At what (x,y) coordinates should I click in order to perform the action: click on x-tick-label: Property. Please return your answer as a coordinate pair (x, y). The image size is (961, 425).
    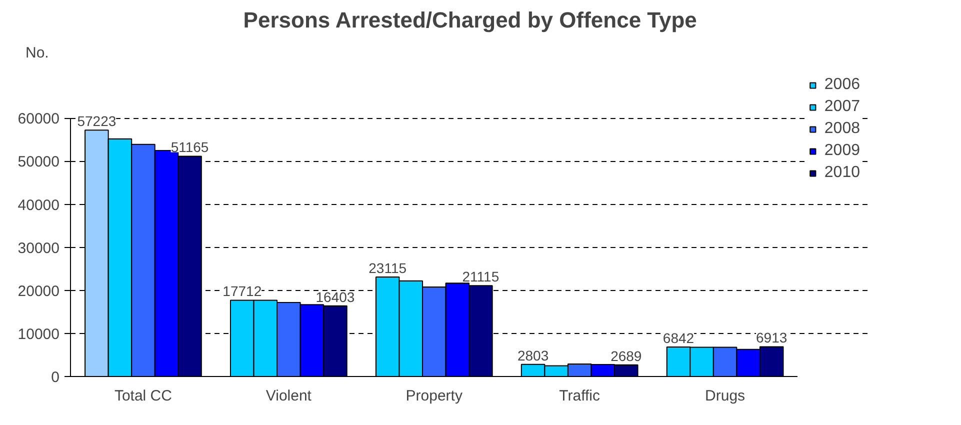
    Looking at the image, I should click on (434, 396).